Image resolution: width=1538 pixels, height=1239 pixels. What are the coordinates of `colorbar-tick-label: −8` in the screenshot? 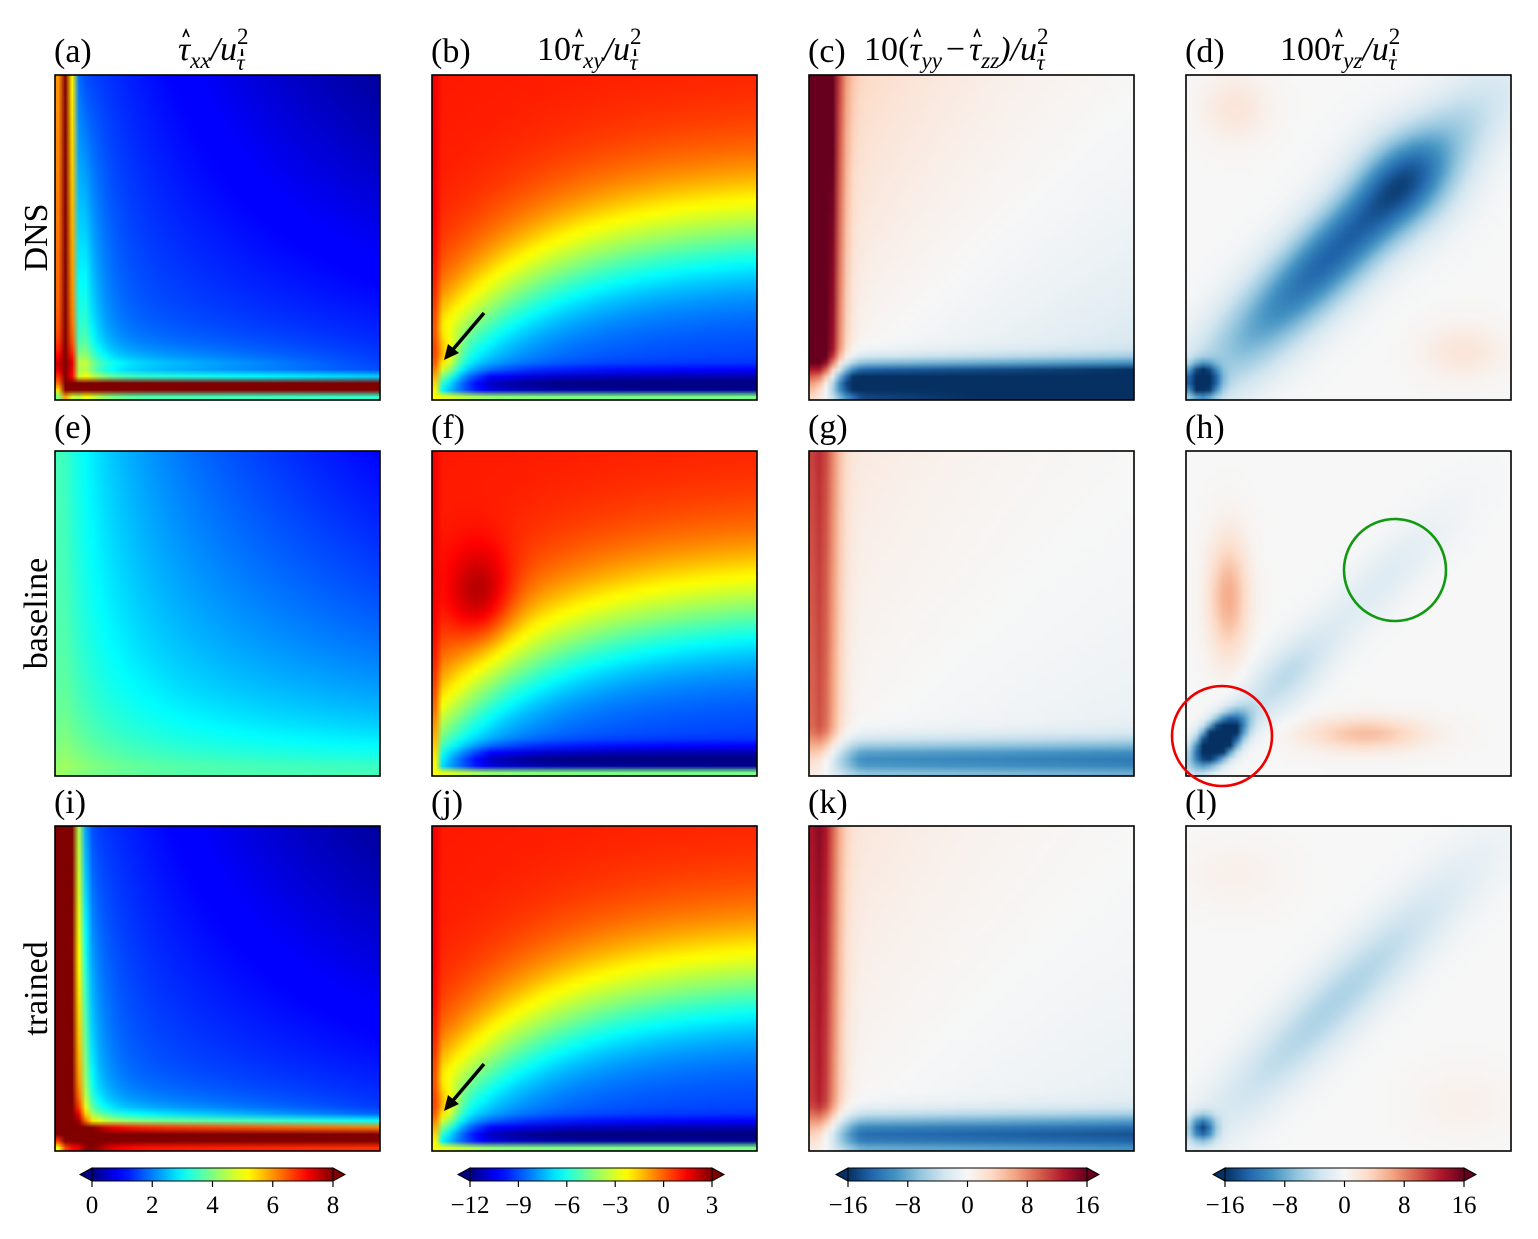 It's located at (1284, 1205).